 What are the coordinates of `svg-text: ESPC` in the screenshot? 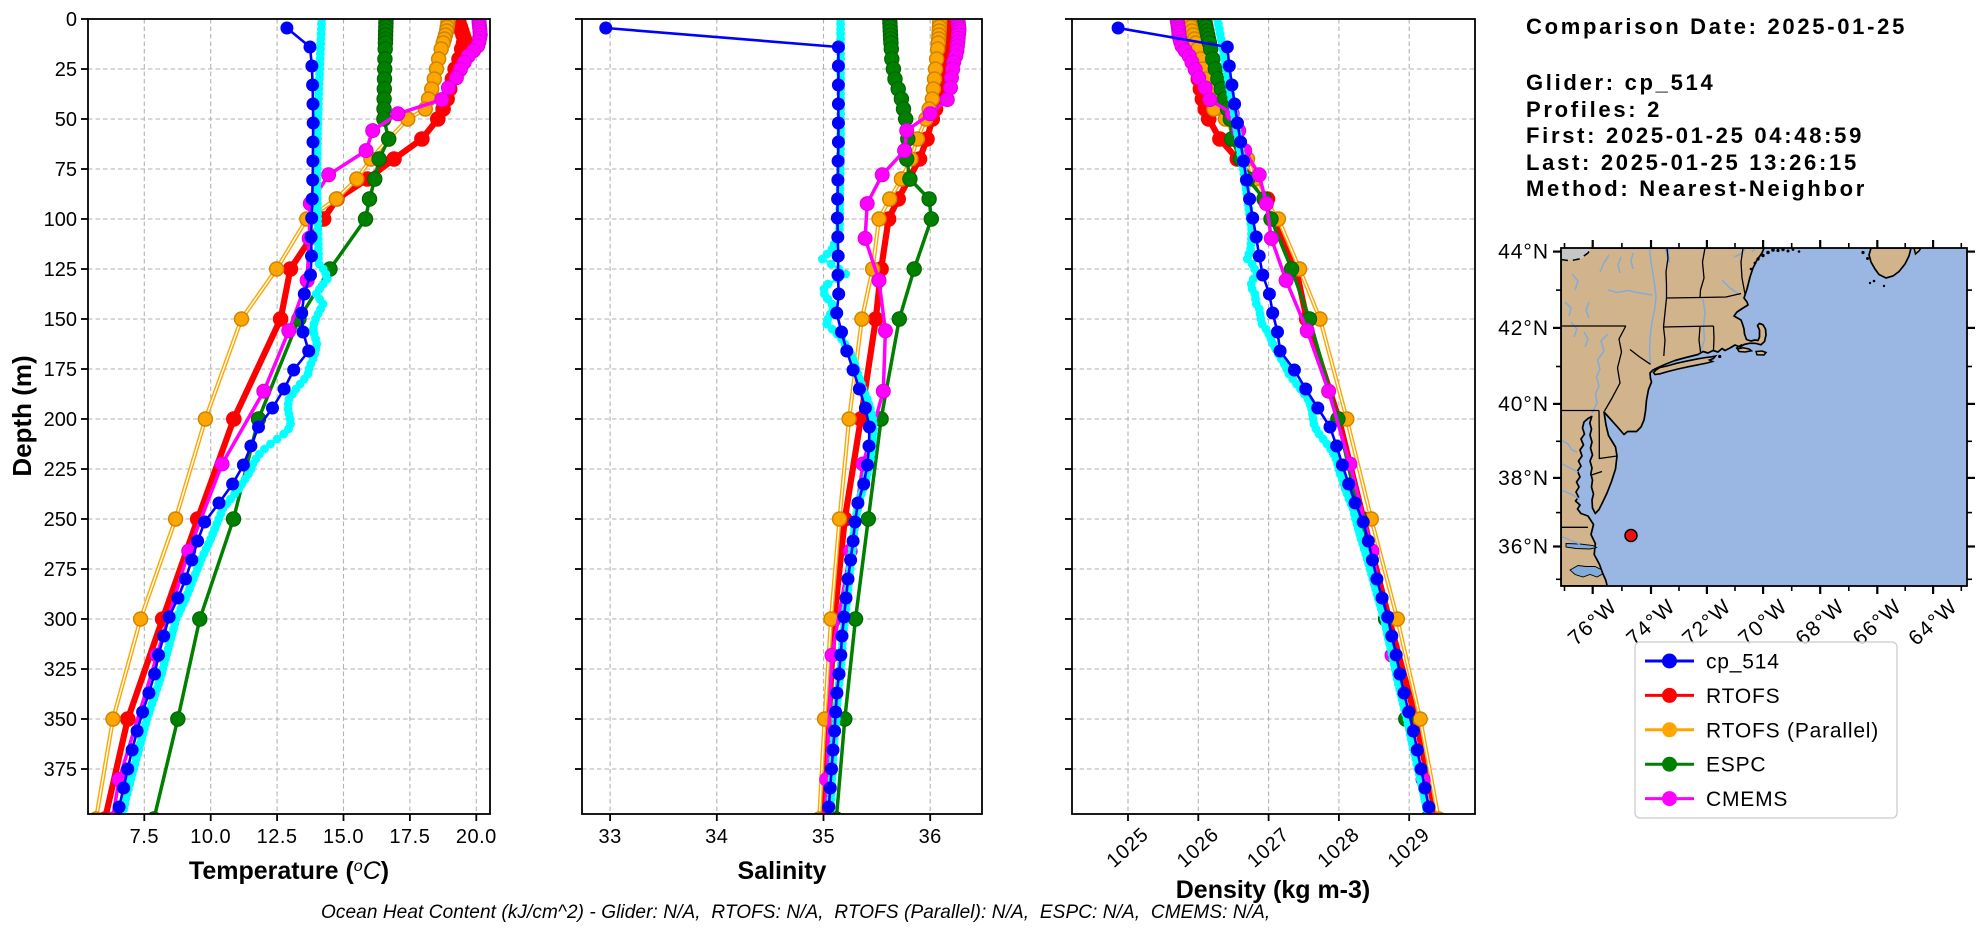 It's located at (1736, 765).